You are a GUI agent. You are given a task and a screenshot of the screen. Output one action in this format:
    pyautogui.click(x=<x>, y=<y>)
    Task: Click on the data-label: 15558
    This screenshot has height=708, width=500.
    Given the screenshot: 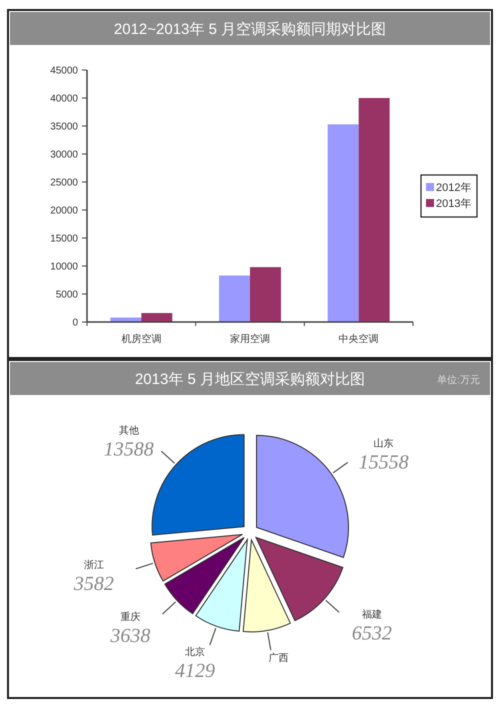 What is the action you would take?
    pyautogui.click(x=383, y=463)
    